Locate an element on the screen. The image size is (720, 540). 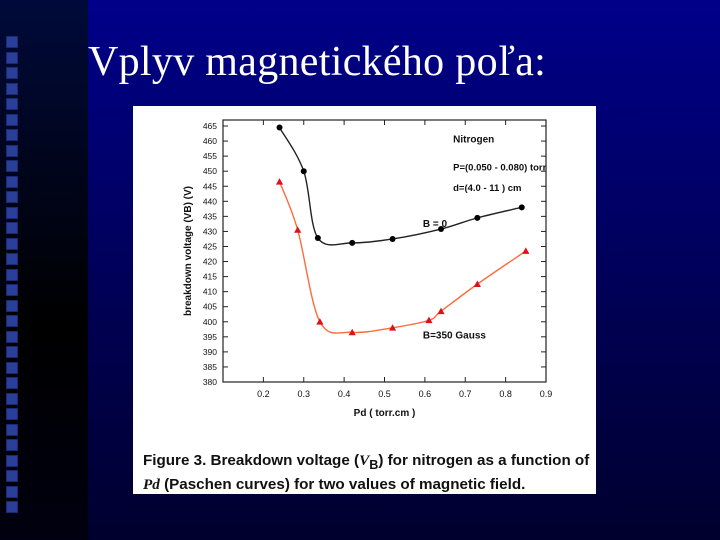
x-tick-label: 0.8 is located at coordinates (505, 394).